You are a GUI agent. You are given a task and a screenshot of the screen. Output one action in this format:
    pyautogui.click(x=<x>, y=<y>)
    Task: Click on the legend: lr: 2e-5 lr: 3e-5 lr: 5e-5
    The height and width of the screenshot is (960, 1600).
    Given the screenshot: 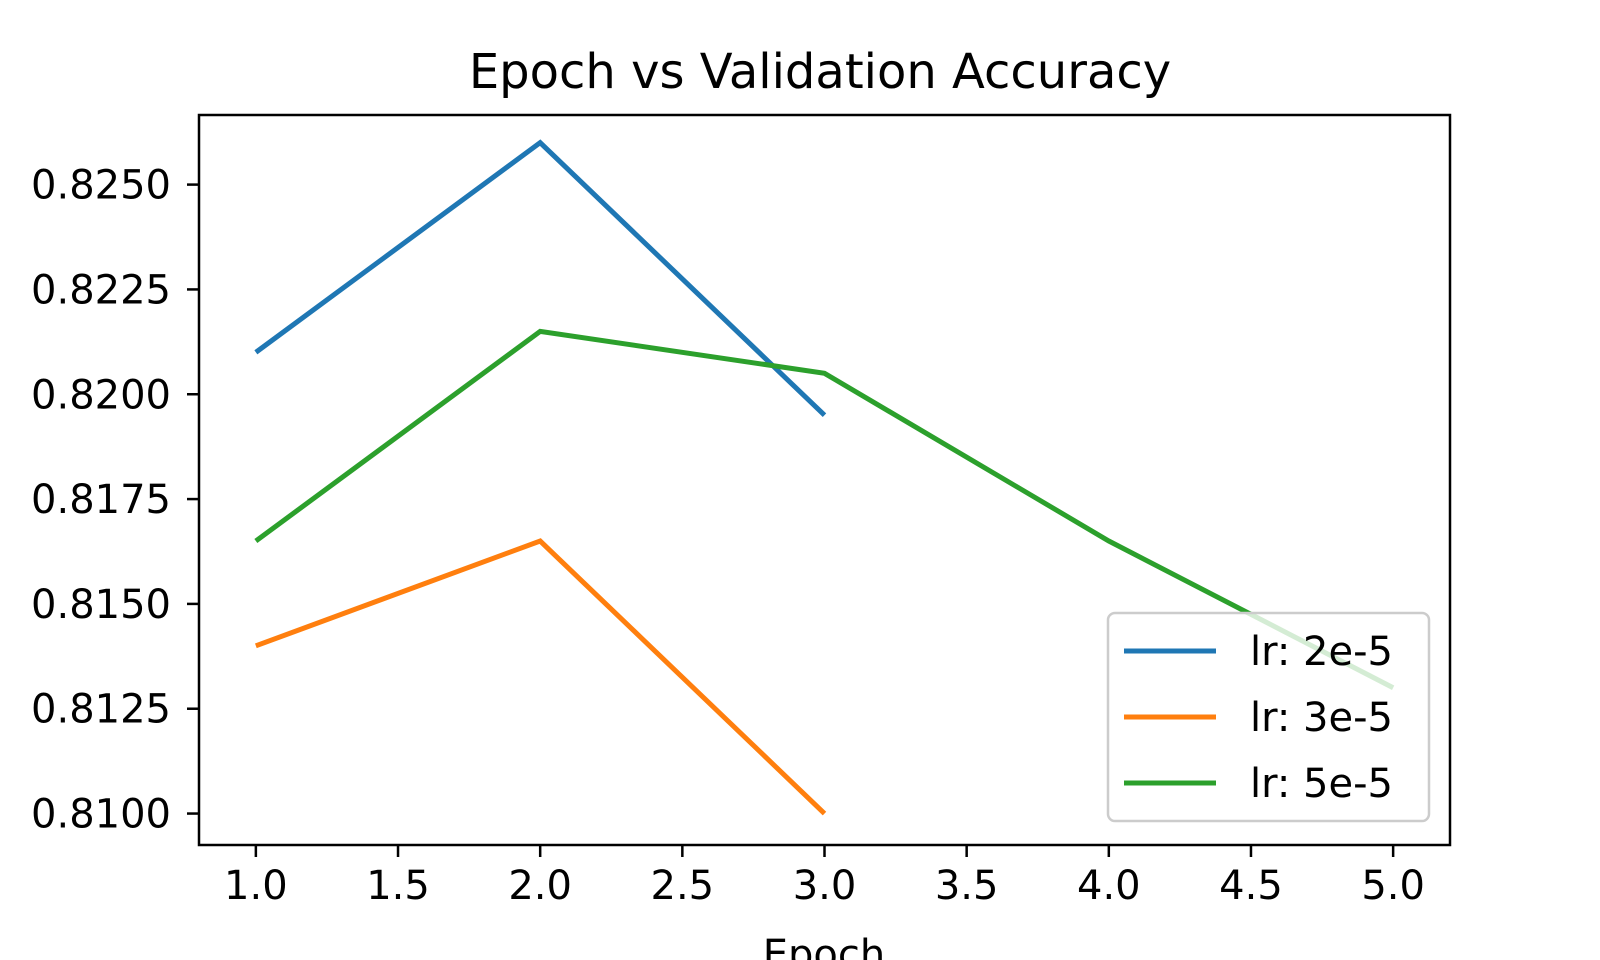 What is the action you would take?
    pyautogui.click(x=1268, y=717)
    